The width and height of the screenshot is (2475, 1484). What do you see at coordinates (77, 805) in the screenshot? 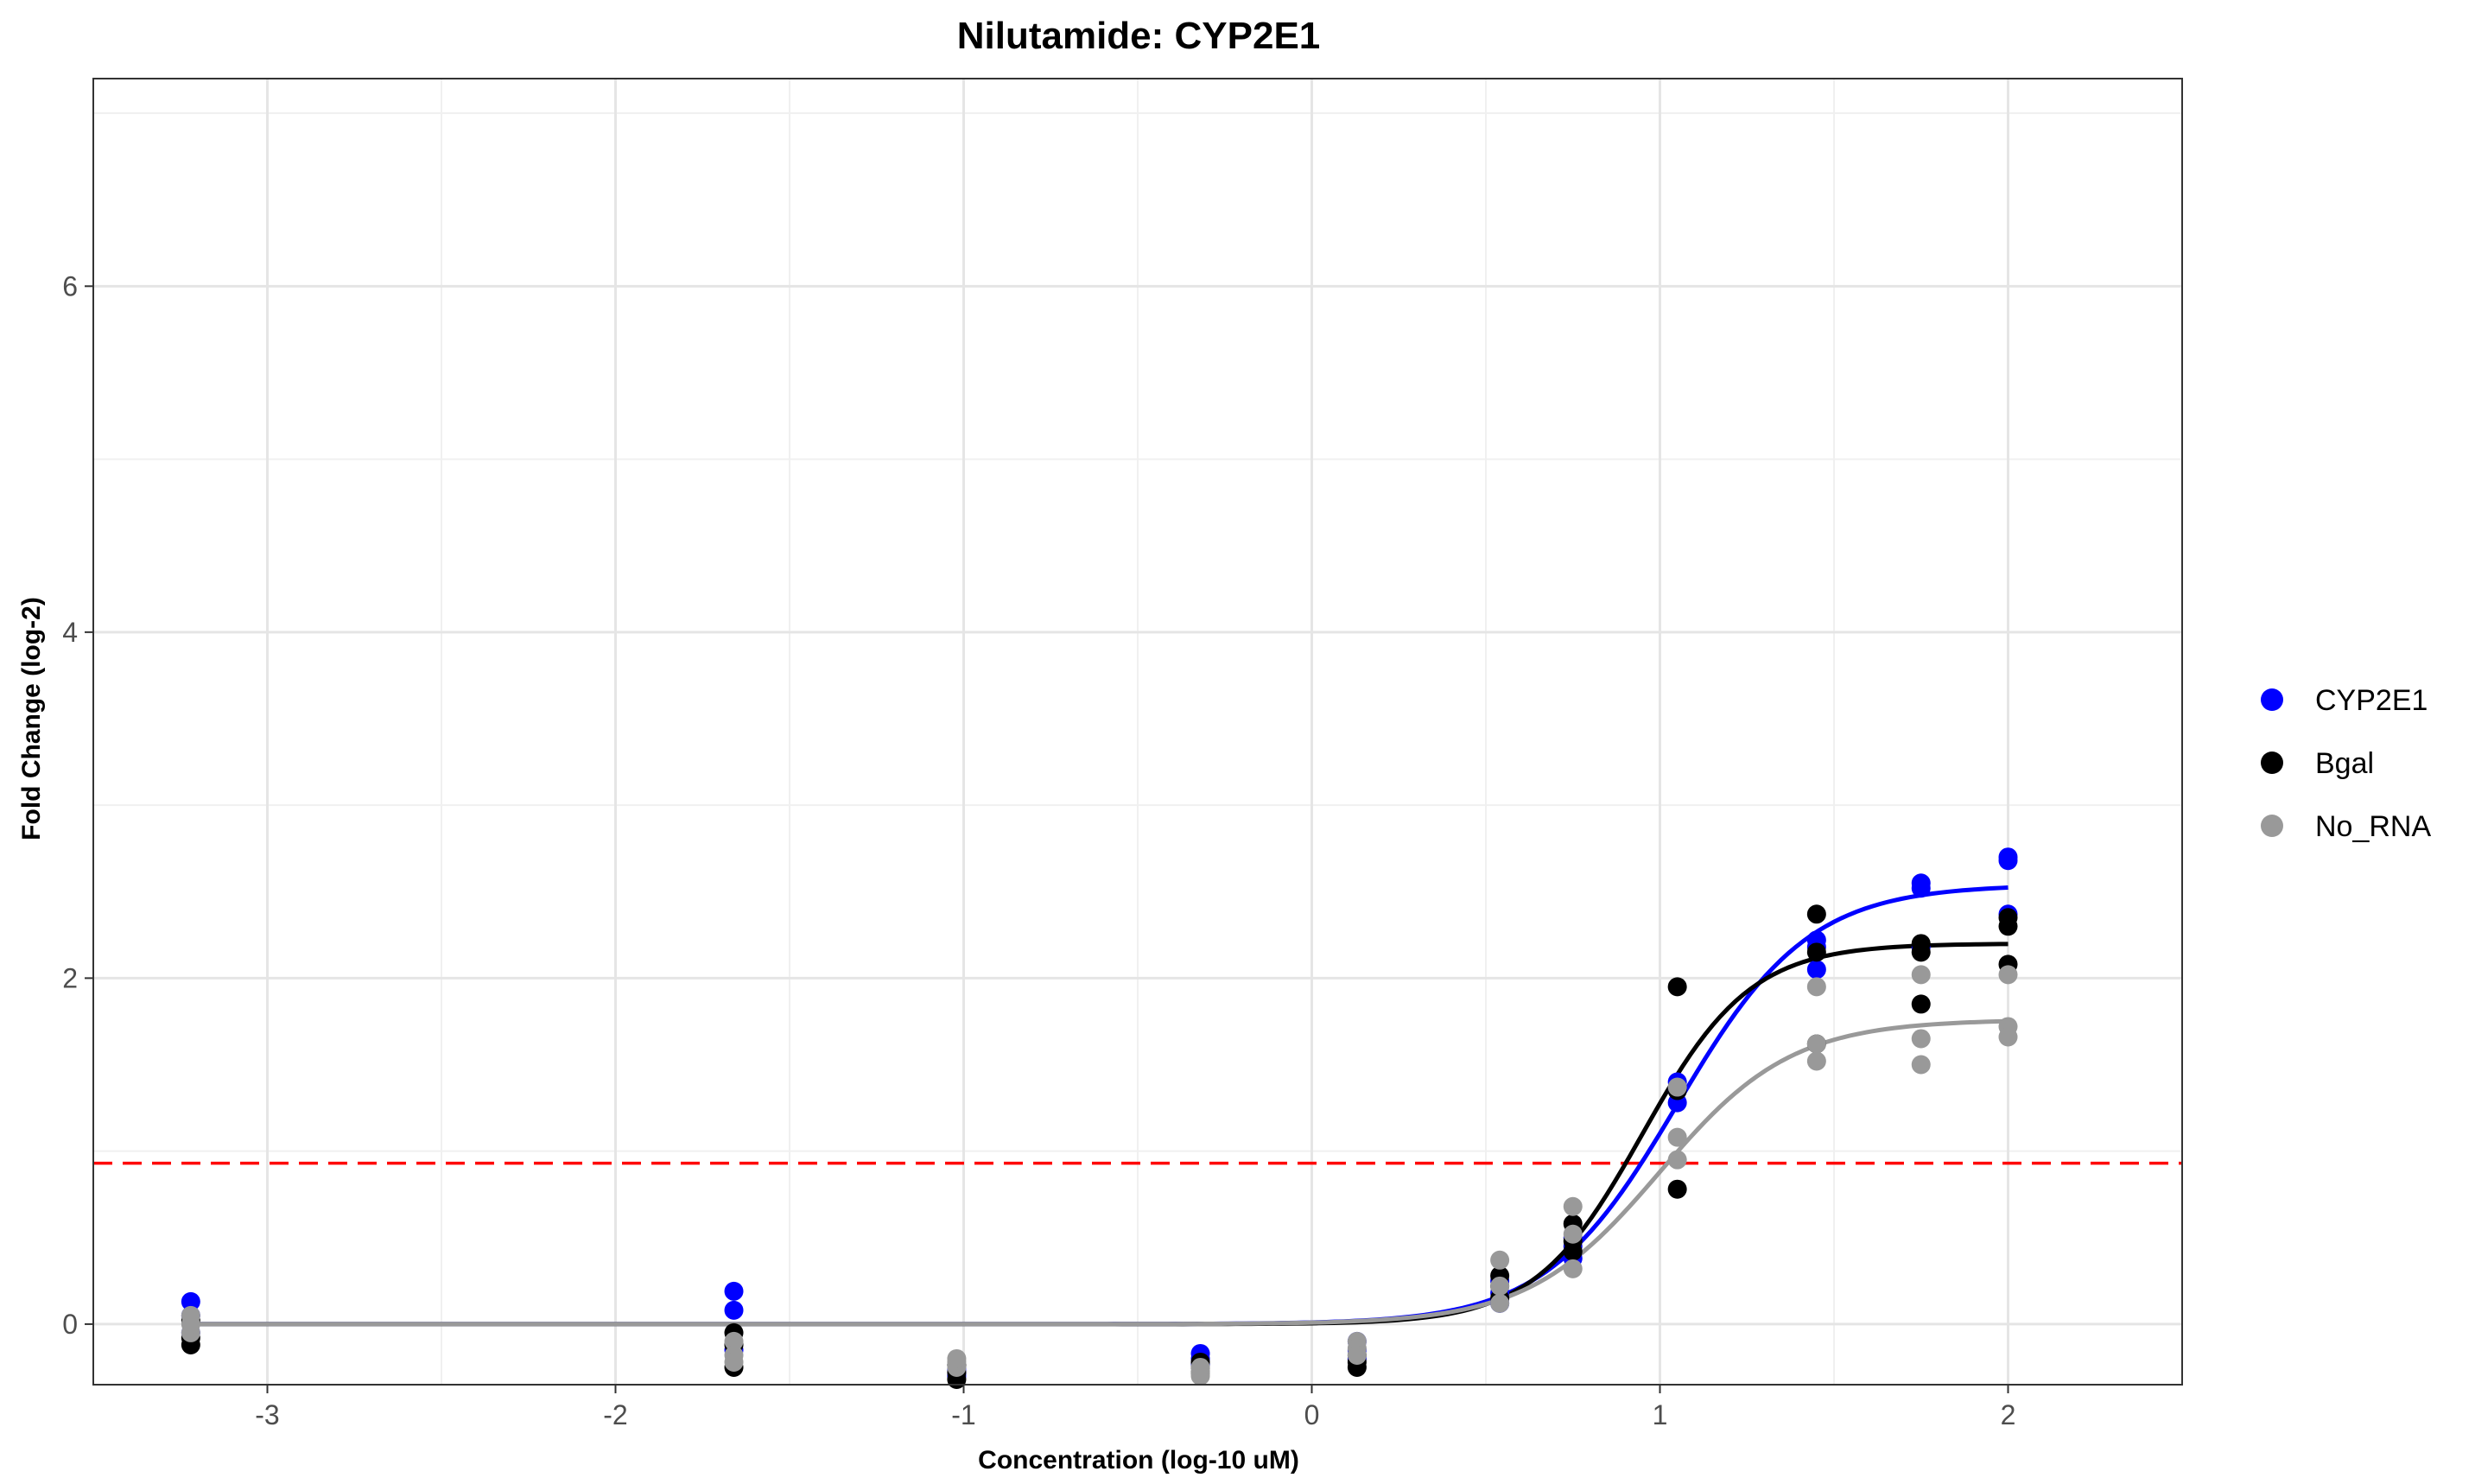
I see `y-axis: 0 2 4 6` at bounding box center [77, 805].